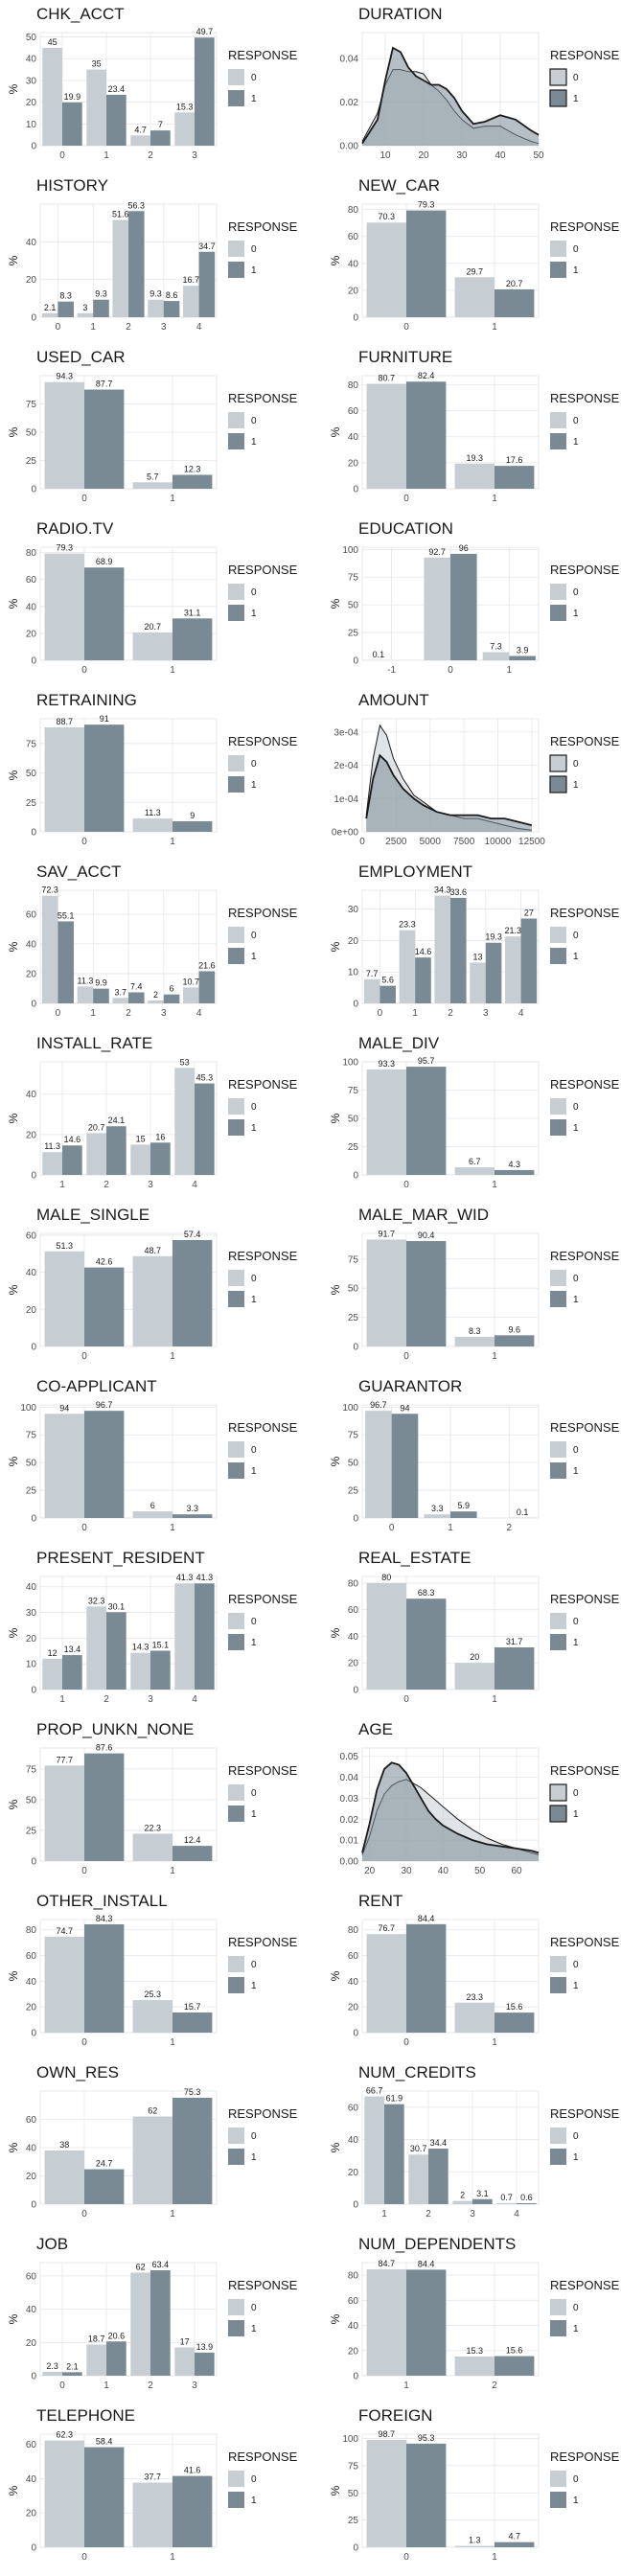  Describe the element at coordinates (462, 2195) in the screenshot. I see `data-label: 2` at that location.